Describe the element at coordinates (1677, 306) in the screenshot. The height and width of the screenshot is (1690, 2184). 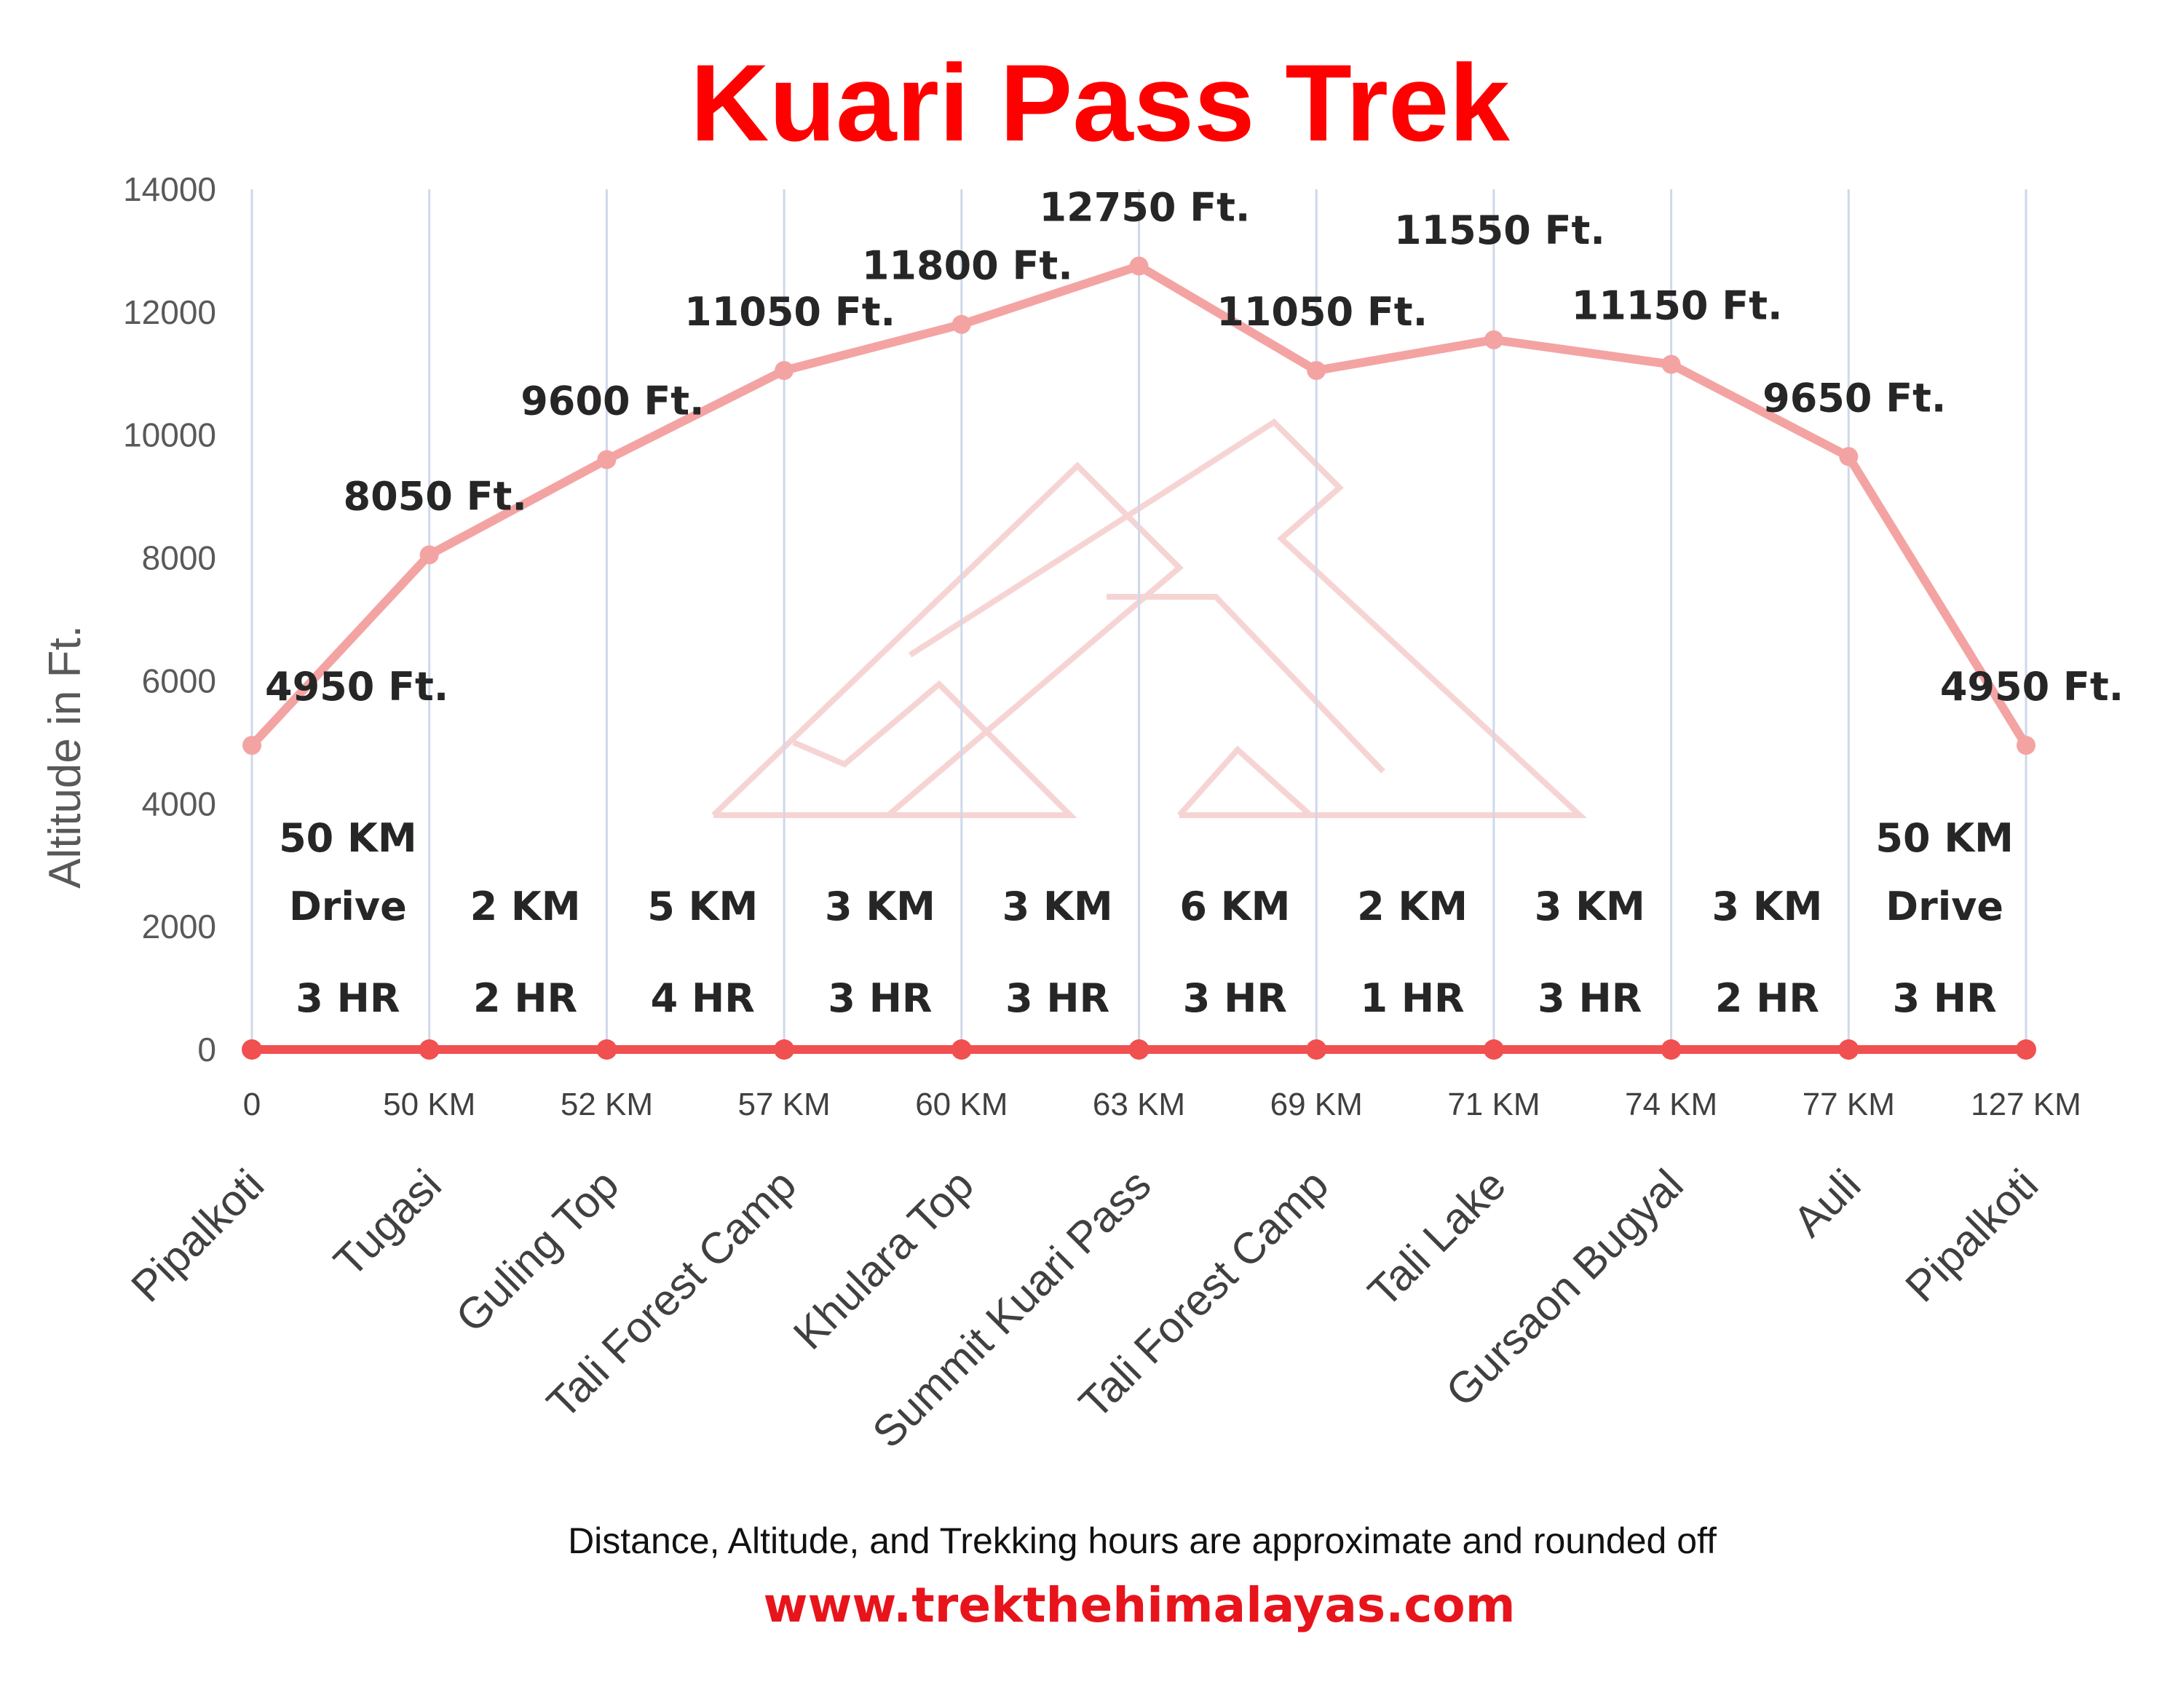
I see `data-label: 11150 Ft.` at that location.